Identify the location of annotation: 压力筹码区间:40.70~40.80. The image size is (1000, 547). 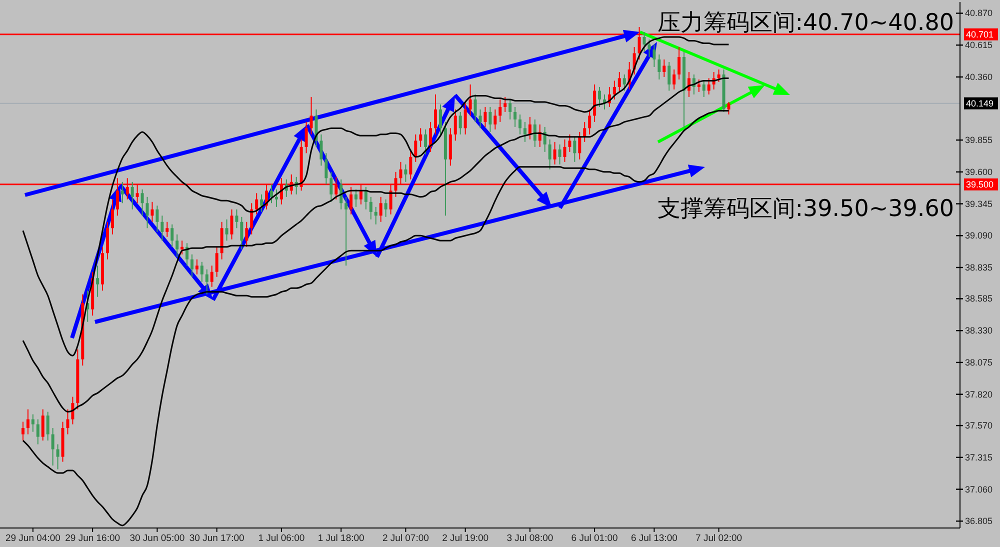
(805, 23).